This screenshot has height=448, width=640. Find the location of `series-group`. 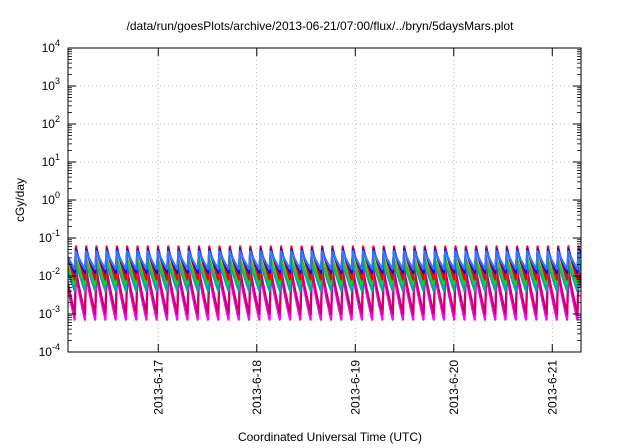

series-group is located at coordinates (324, 283).